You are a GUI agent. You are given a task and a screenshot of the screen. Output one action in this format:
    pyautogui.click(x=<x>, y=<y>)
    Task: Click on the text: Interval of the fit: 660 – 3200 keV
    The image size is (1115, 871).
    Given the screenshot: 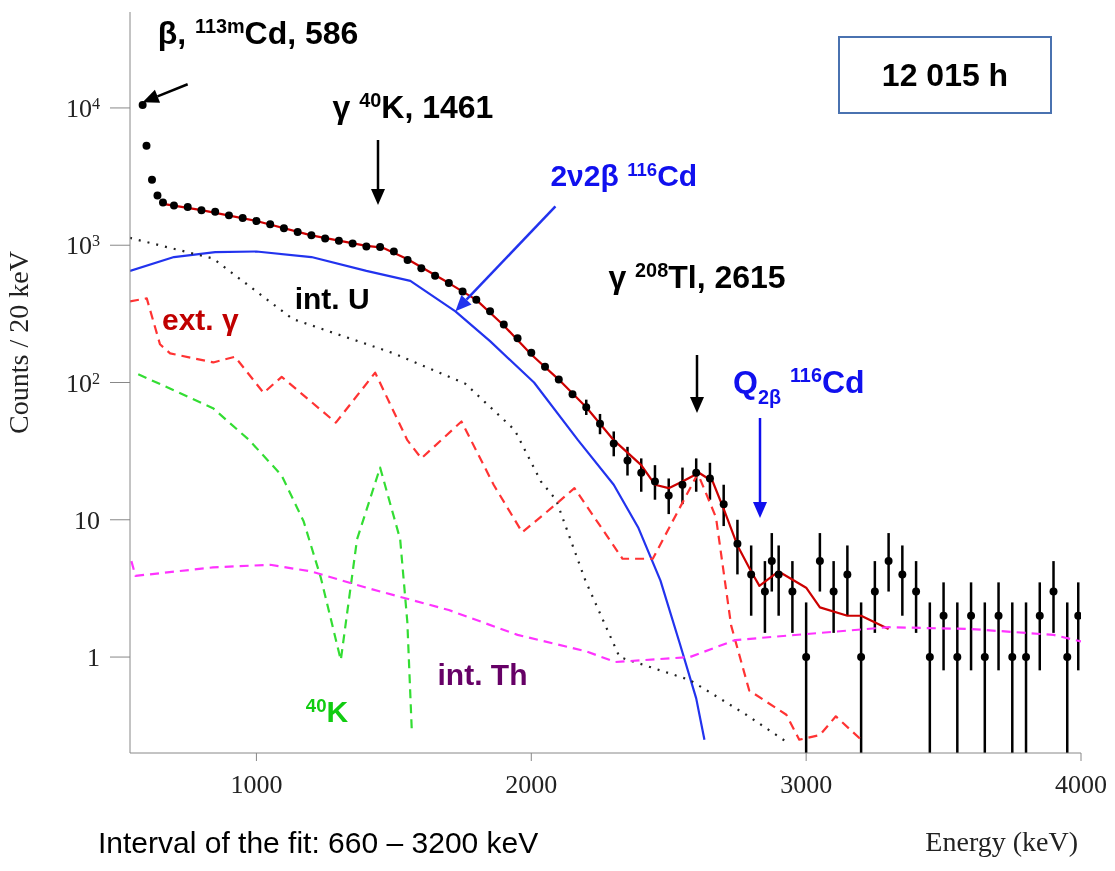 What is the action you would take?
    pyautogui.click(x=318, y=843)
    